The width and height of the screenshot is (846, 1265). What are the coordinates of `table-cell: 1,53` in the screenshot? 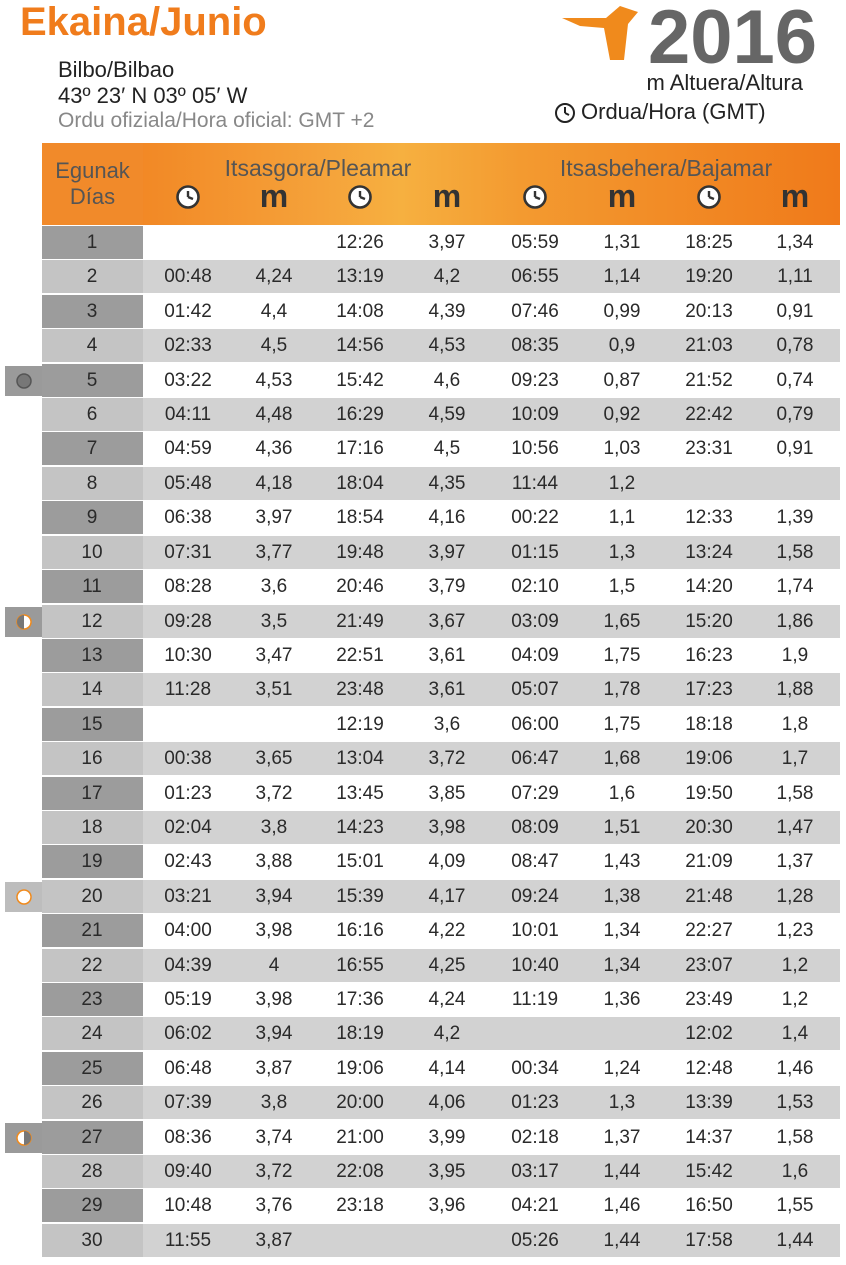 It's located at (795, 1103).